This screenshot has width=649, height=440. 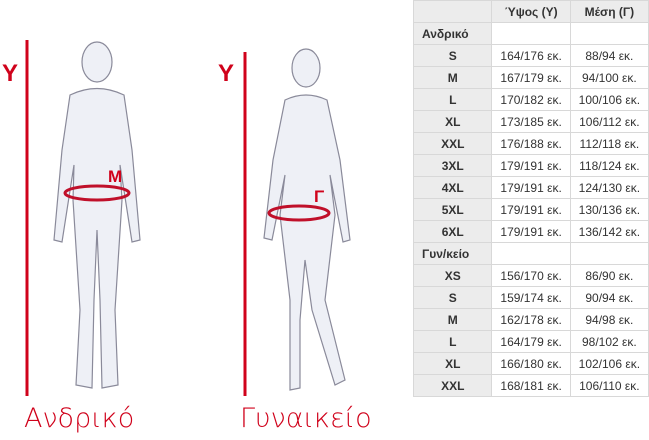 I want to click on height-cell: 170/182 εκ., so click(x=531, y=99).